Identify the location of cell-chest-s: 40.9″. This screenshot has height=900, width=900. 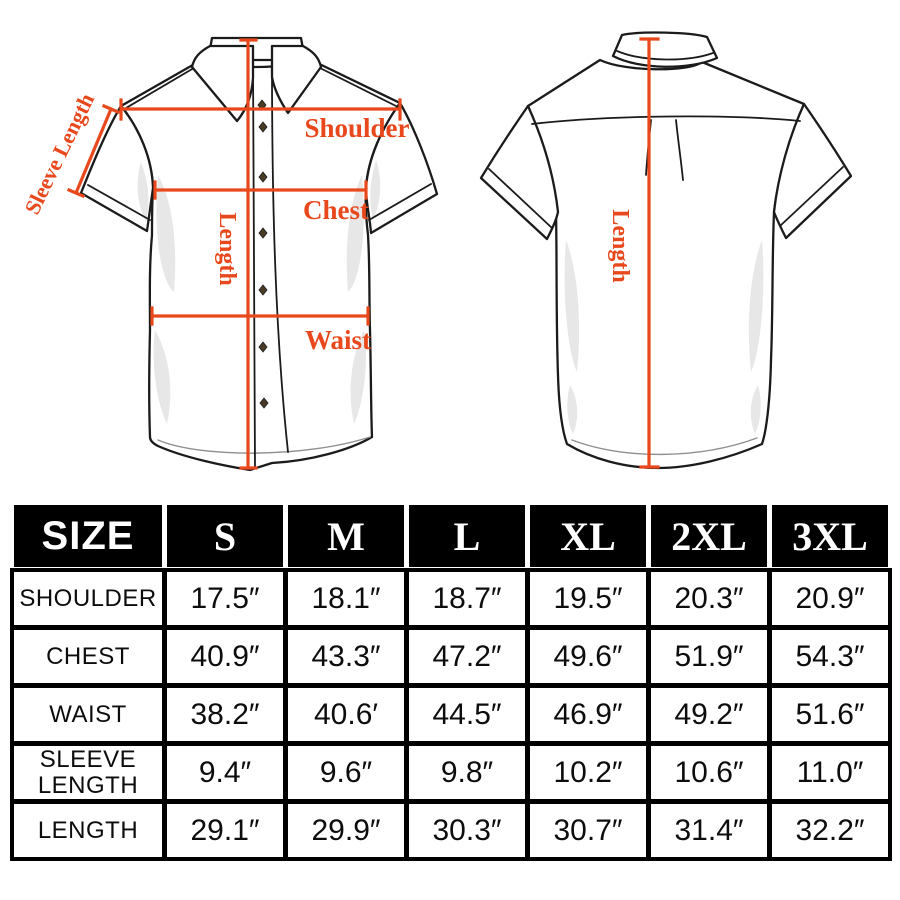
(225, 656).